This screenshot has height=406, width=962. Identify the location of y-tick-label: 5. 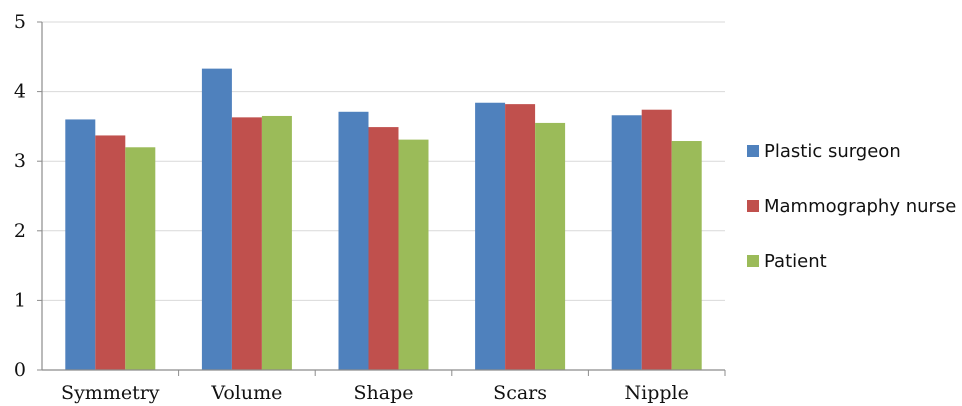
(20, 22).